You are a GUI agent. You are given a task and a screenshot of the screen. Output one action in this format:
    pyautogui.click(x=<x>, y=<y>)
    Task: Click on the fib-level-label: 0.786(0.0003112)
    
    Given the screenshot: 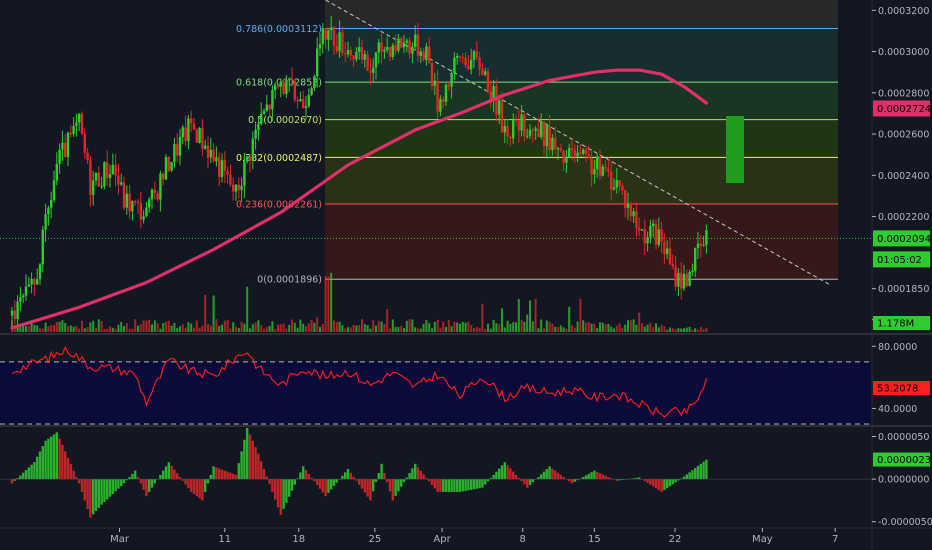 What is the action you would take?
    pyautogui.click(x=279, y=29)
    